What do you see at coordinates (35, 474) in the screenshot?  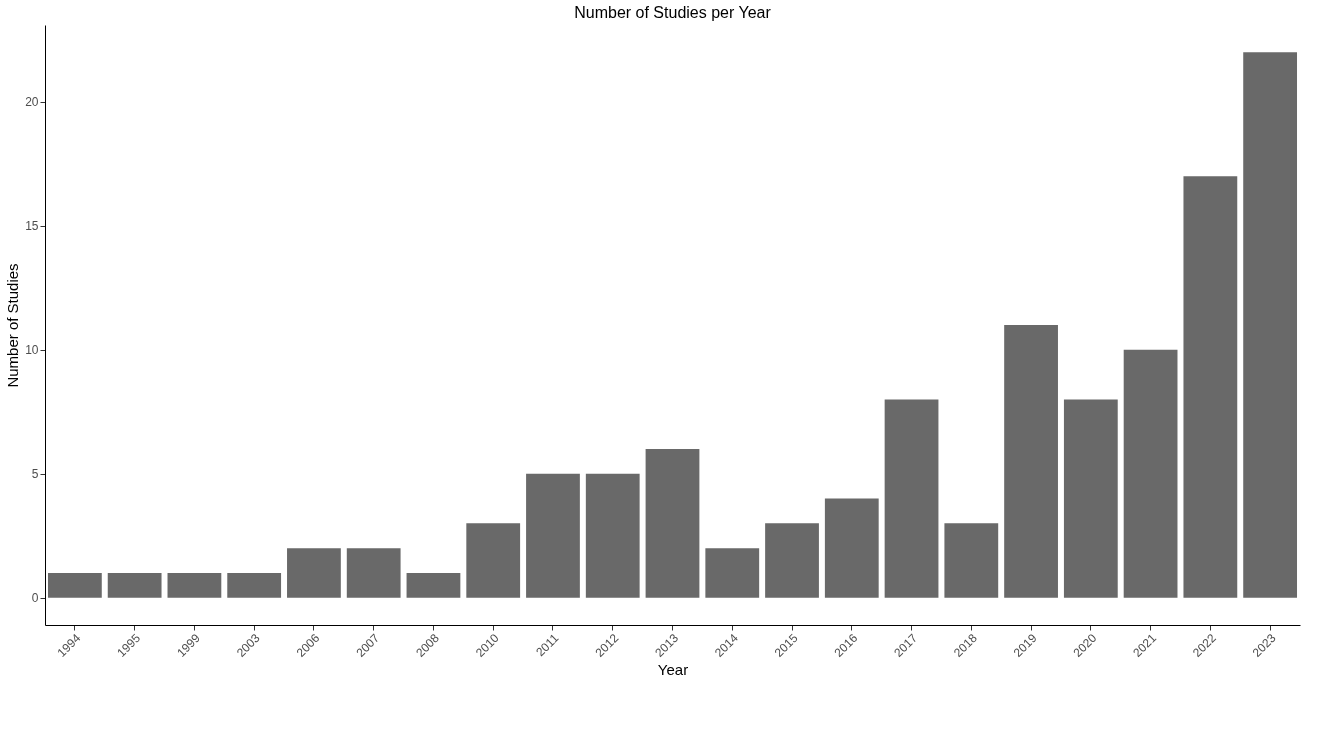 I see `y-tick-label: 5` at bounding box center [35, 474].